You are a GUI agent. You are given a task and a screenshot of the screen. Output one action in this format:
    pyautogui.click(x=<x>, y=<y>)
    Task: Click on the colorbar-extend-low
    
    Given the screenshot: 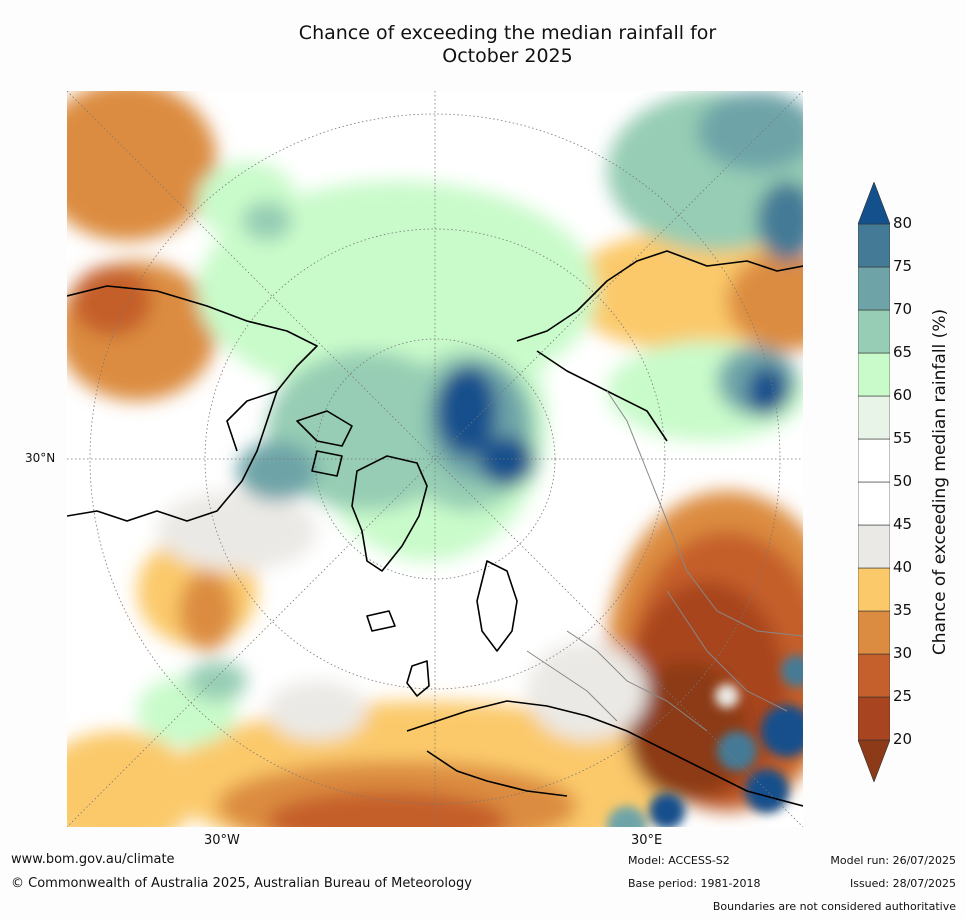 What is the action you would take?
    pyautogui.click(x=874, y=761)
    